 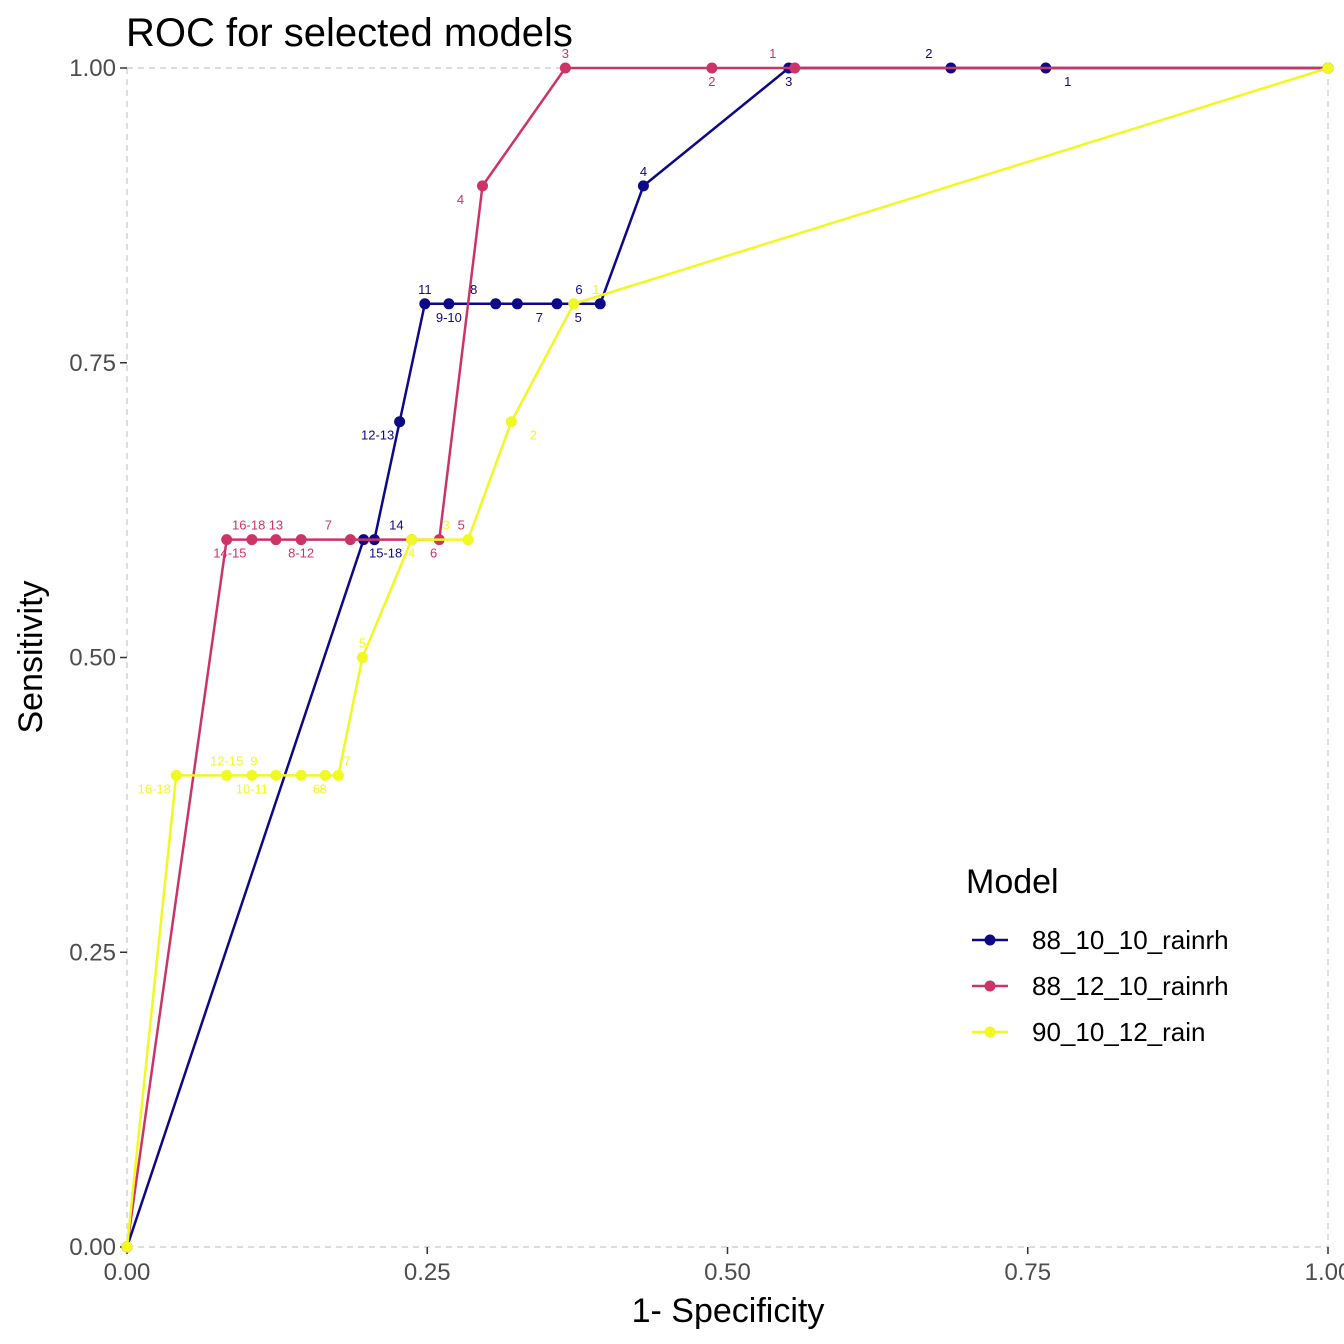 What do you see at coordinates (1130, 940) in the screenshot?
I see `legend-label: 88_10_10_rainrh` at bounding box center [1130, 940].